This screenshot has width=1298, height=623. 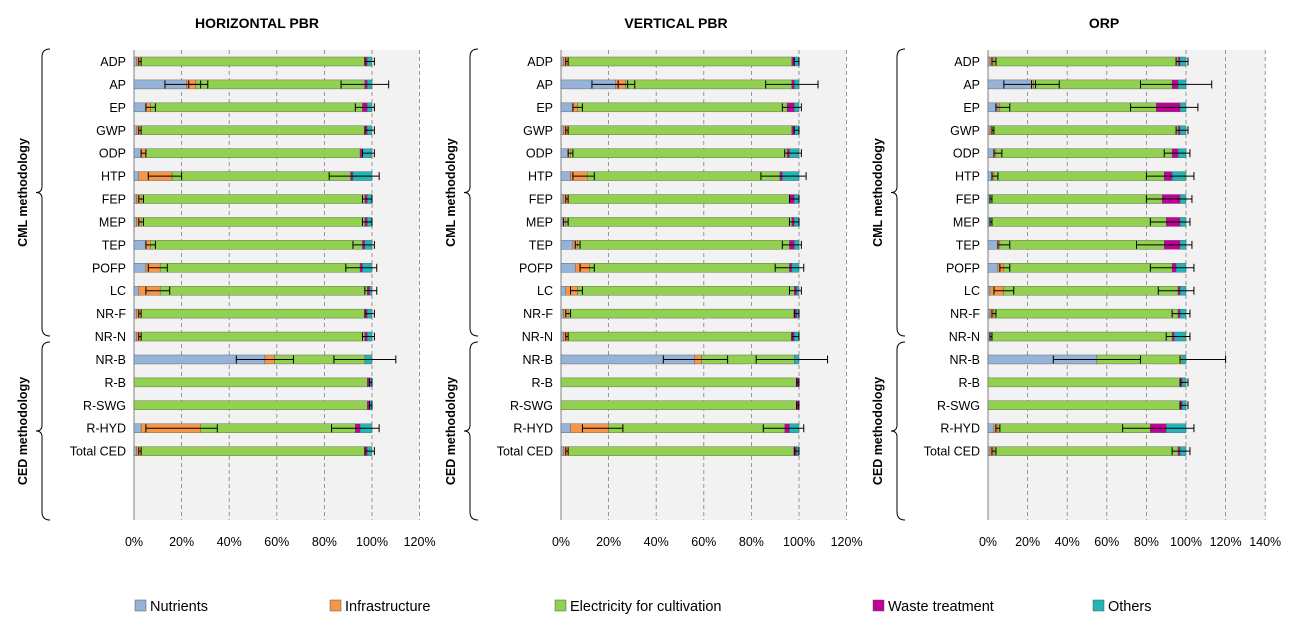 I want to click on x-tick-label: 20%, so click(x=608, y=542).